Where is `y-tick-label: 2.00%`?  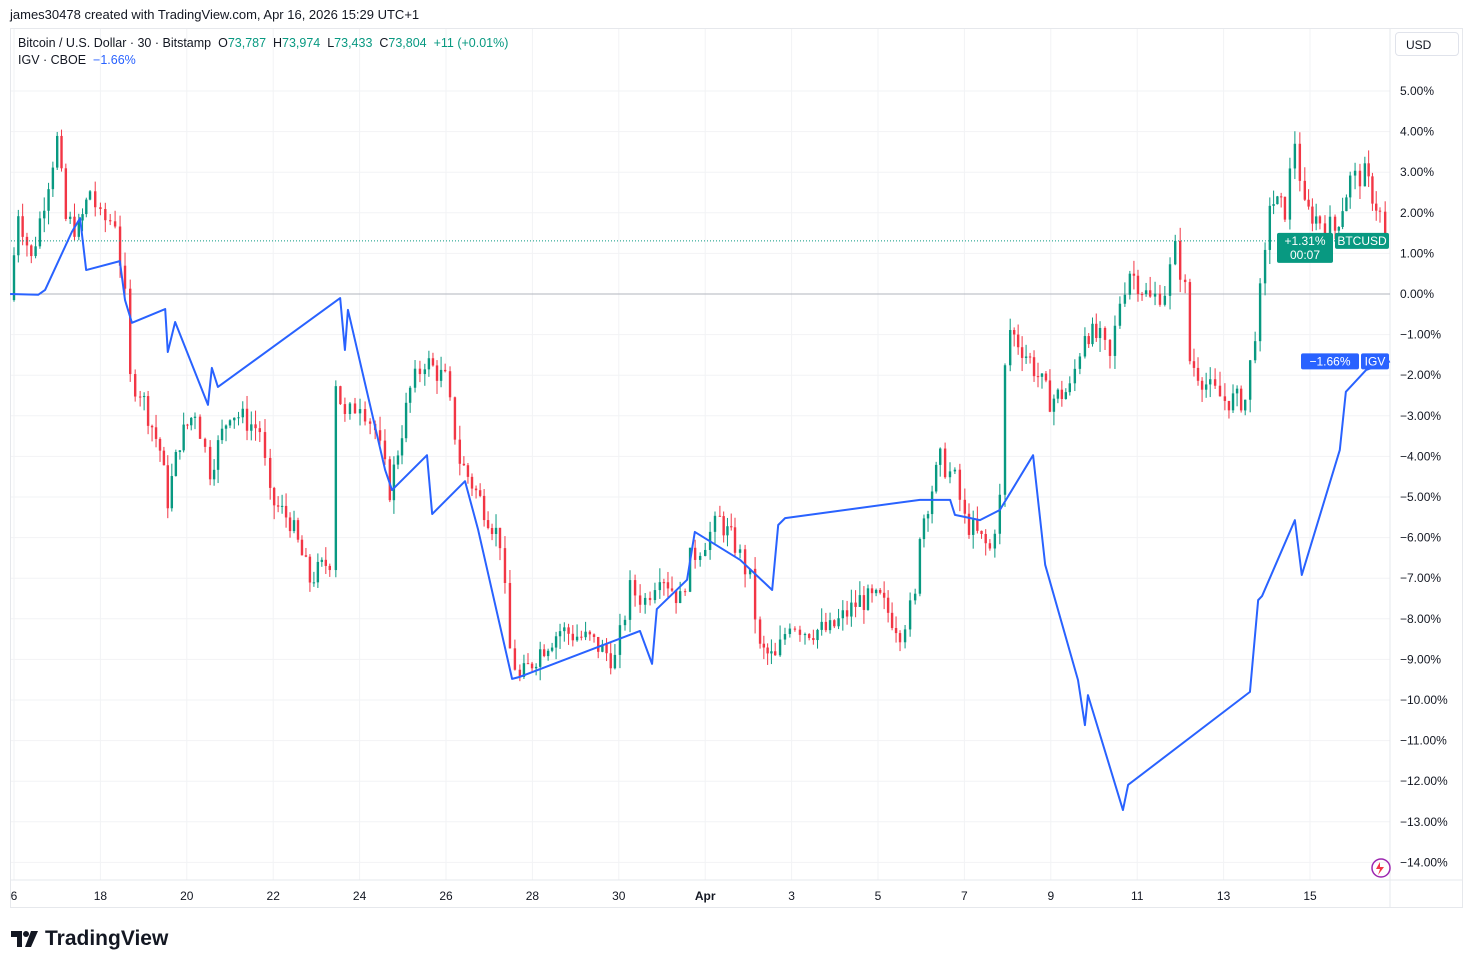 y-tick-label: 2.00% is located at coordinates (1417, 213).